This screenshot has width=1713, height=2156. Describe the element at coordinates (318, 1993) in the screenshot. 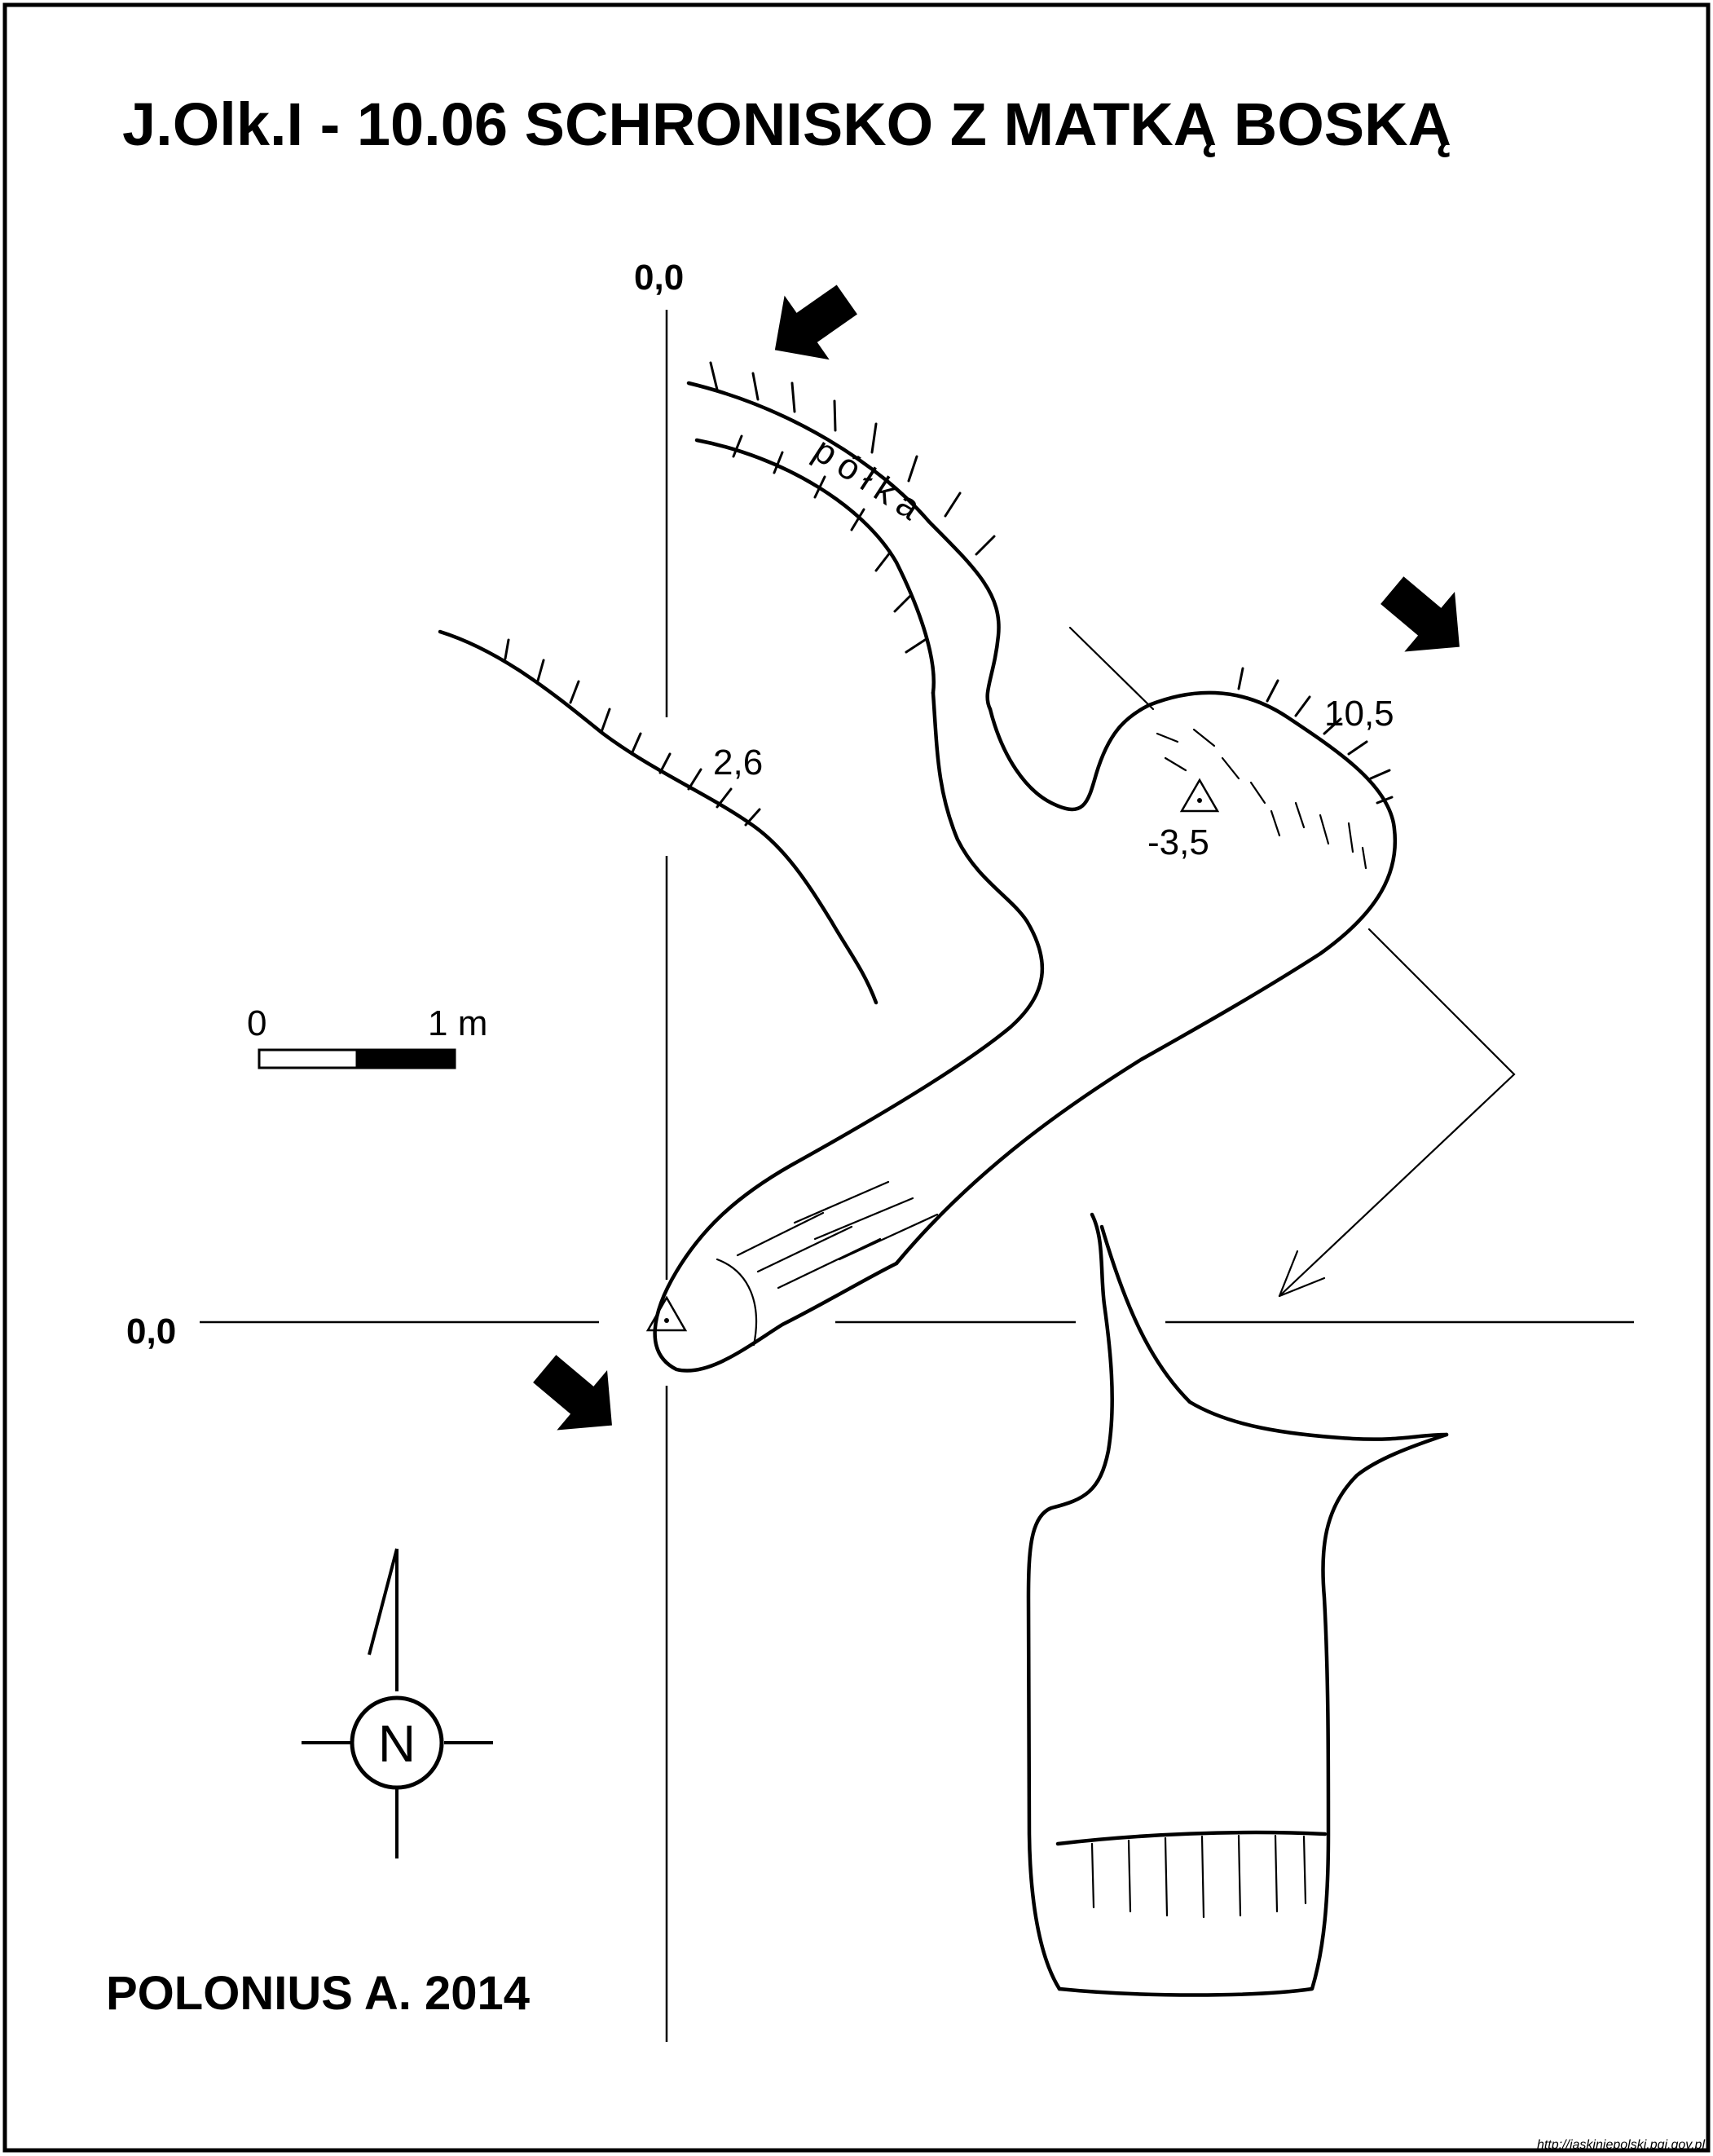

I see `author-credit: POLONIUS A. 2014` at that location.